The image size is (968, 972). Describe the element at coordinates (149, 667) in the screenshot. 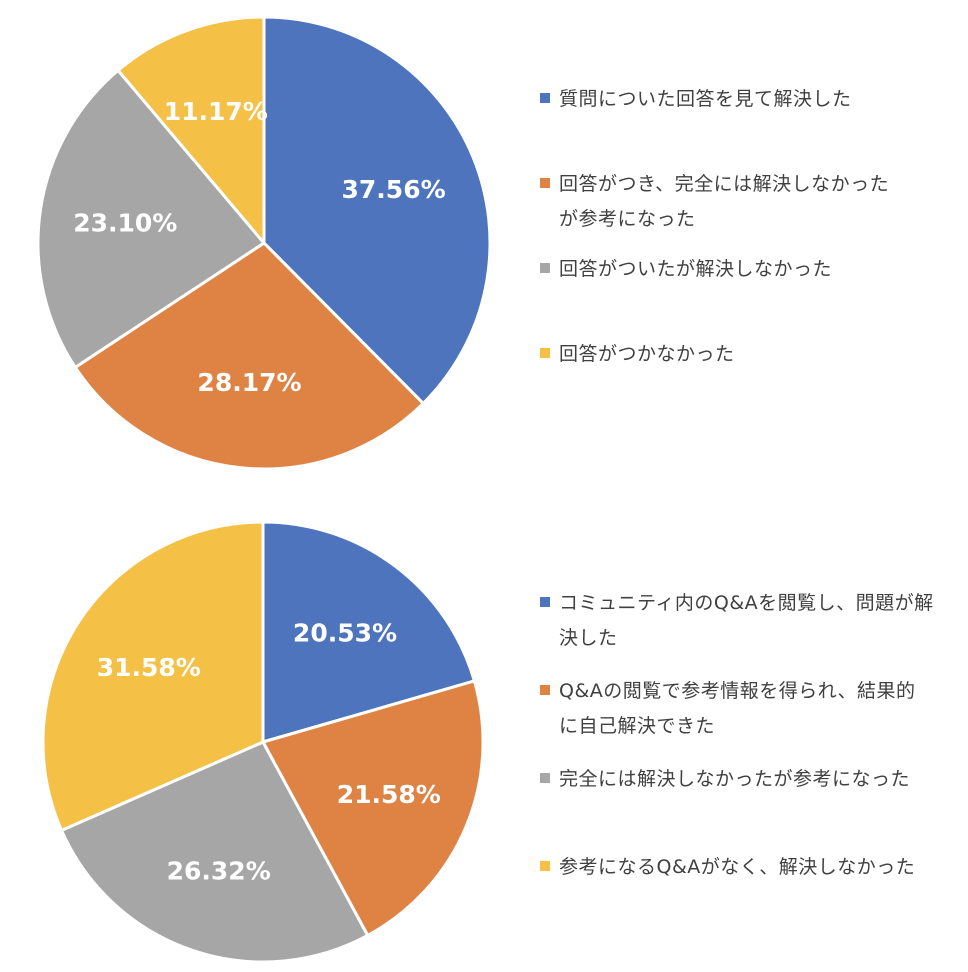

I see `slice-percent-label: 31.58%` at that location.